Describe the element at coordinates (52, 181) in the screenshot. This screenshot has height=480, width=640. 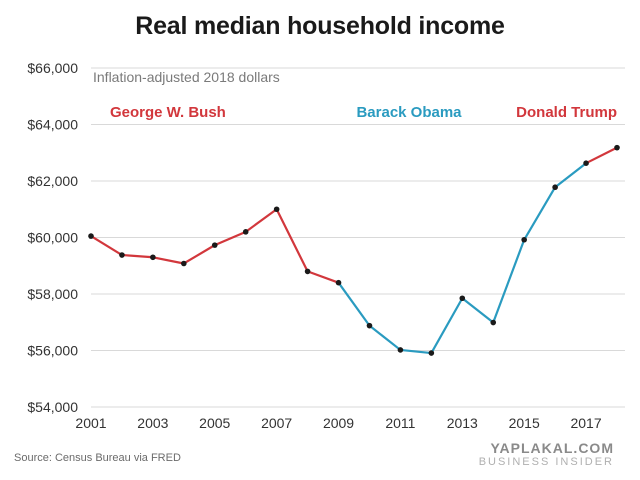
I see `y-tick-label: $62,000` at that location.